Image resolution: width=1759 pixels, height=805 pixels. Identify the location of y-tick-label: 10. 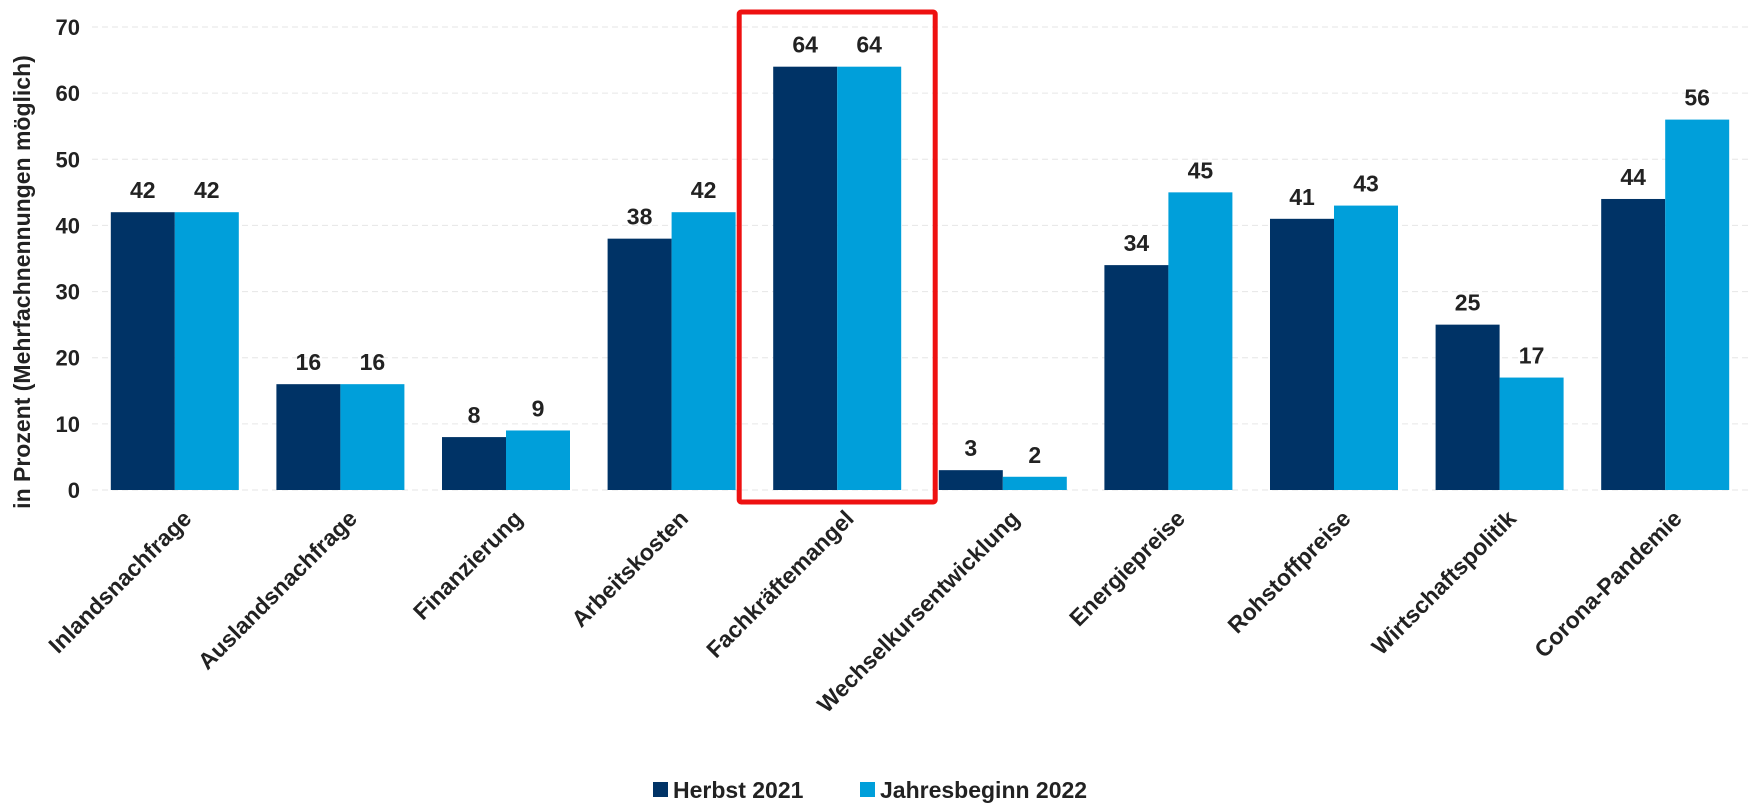
(68, 424).